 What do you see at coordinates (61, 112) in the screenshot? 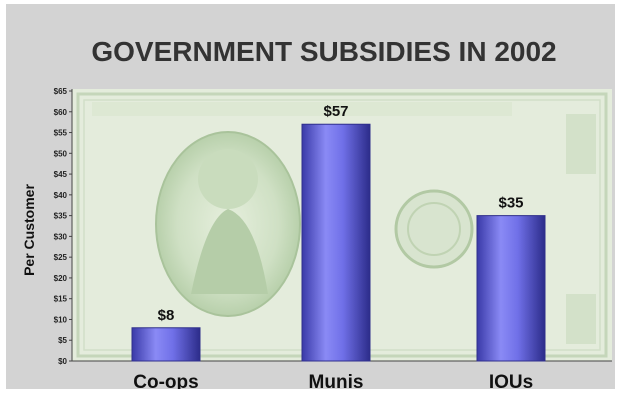
I see `y-tick-label: $60` at bounding box center [61, 112].